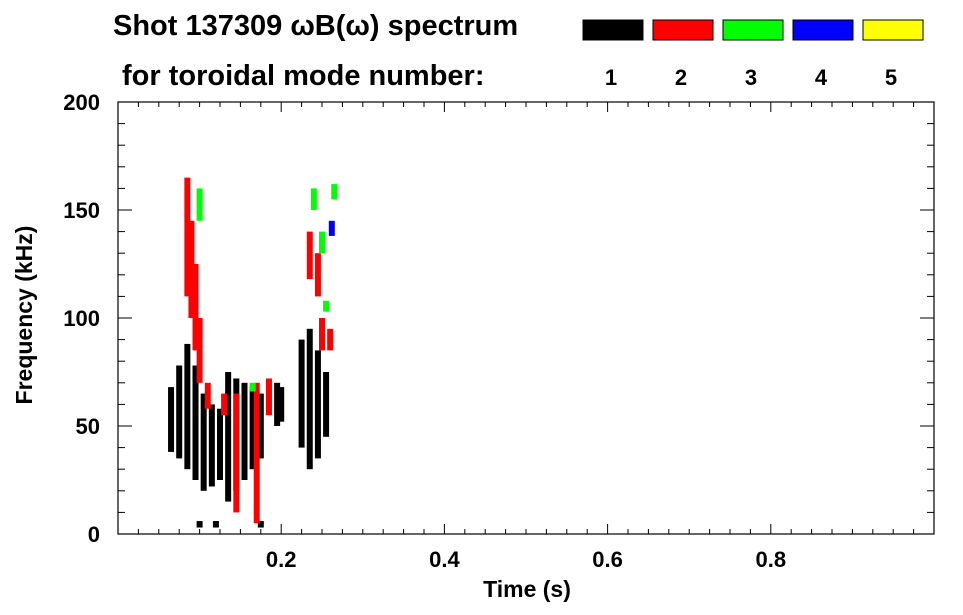 The image size is (963, 615). I want to click on x-tick-label: 0.2, so click(281, 559).